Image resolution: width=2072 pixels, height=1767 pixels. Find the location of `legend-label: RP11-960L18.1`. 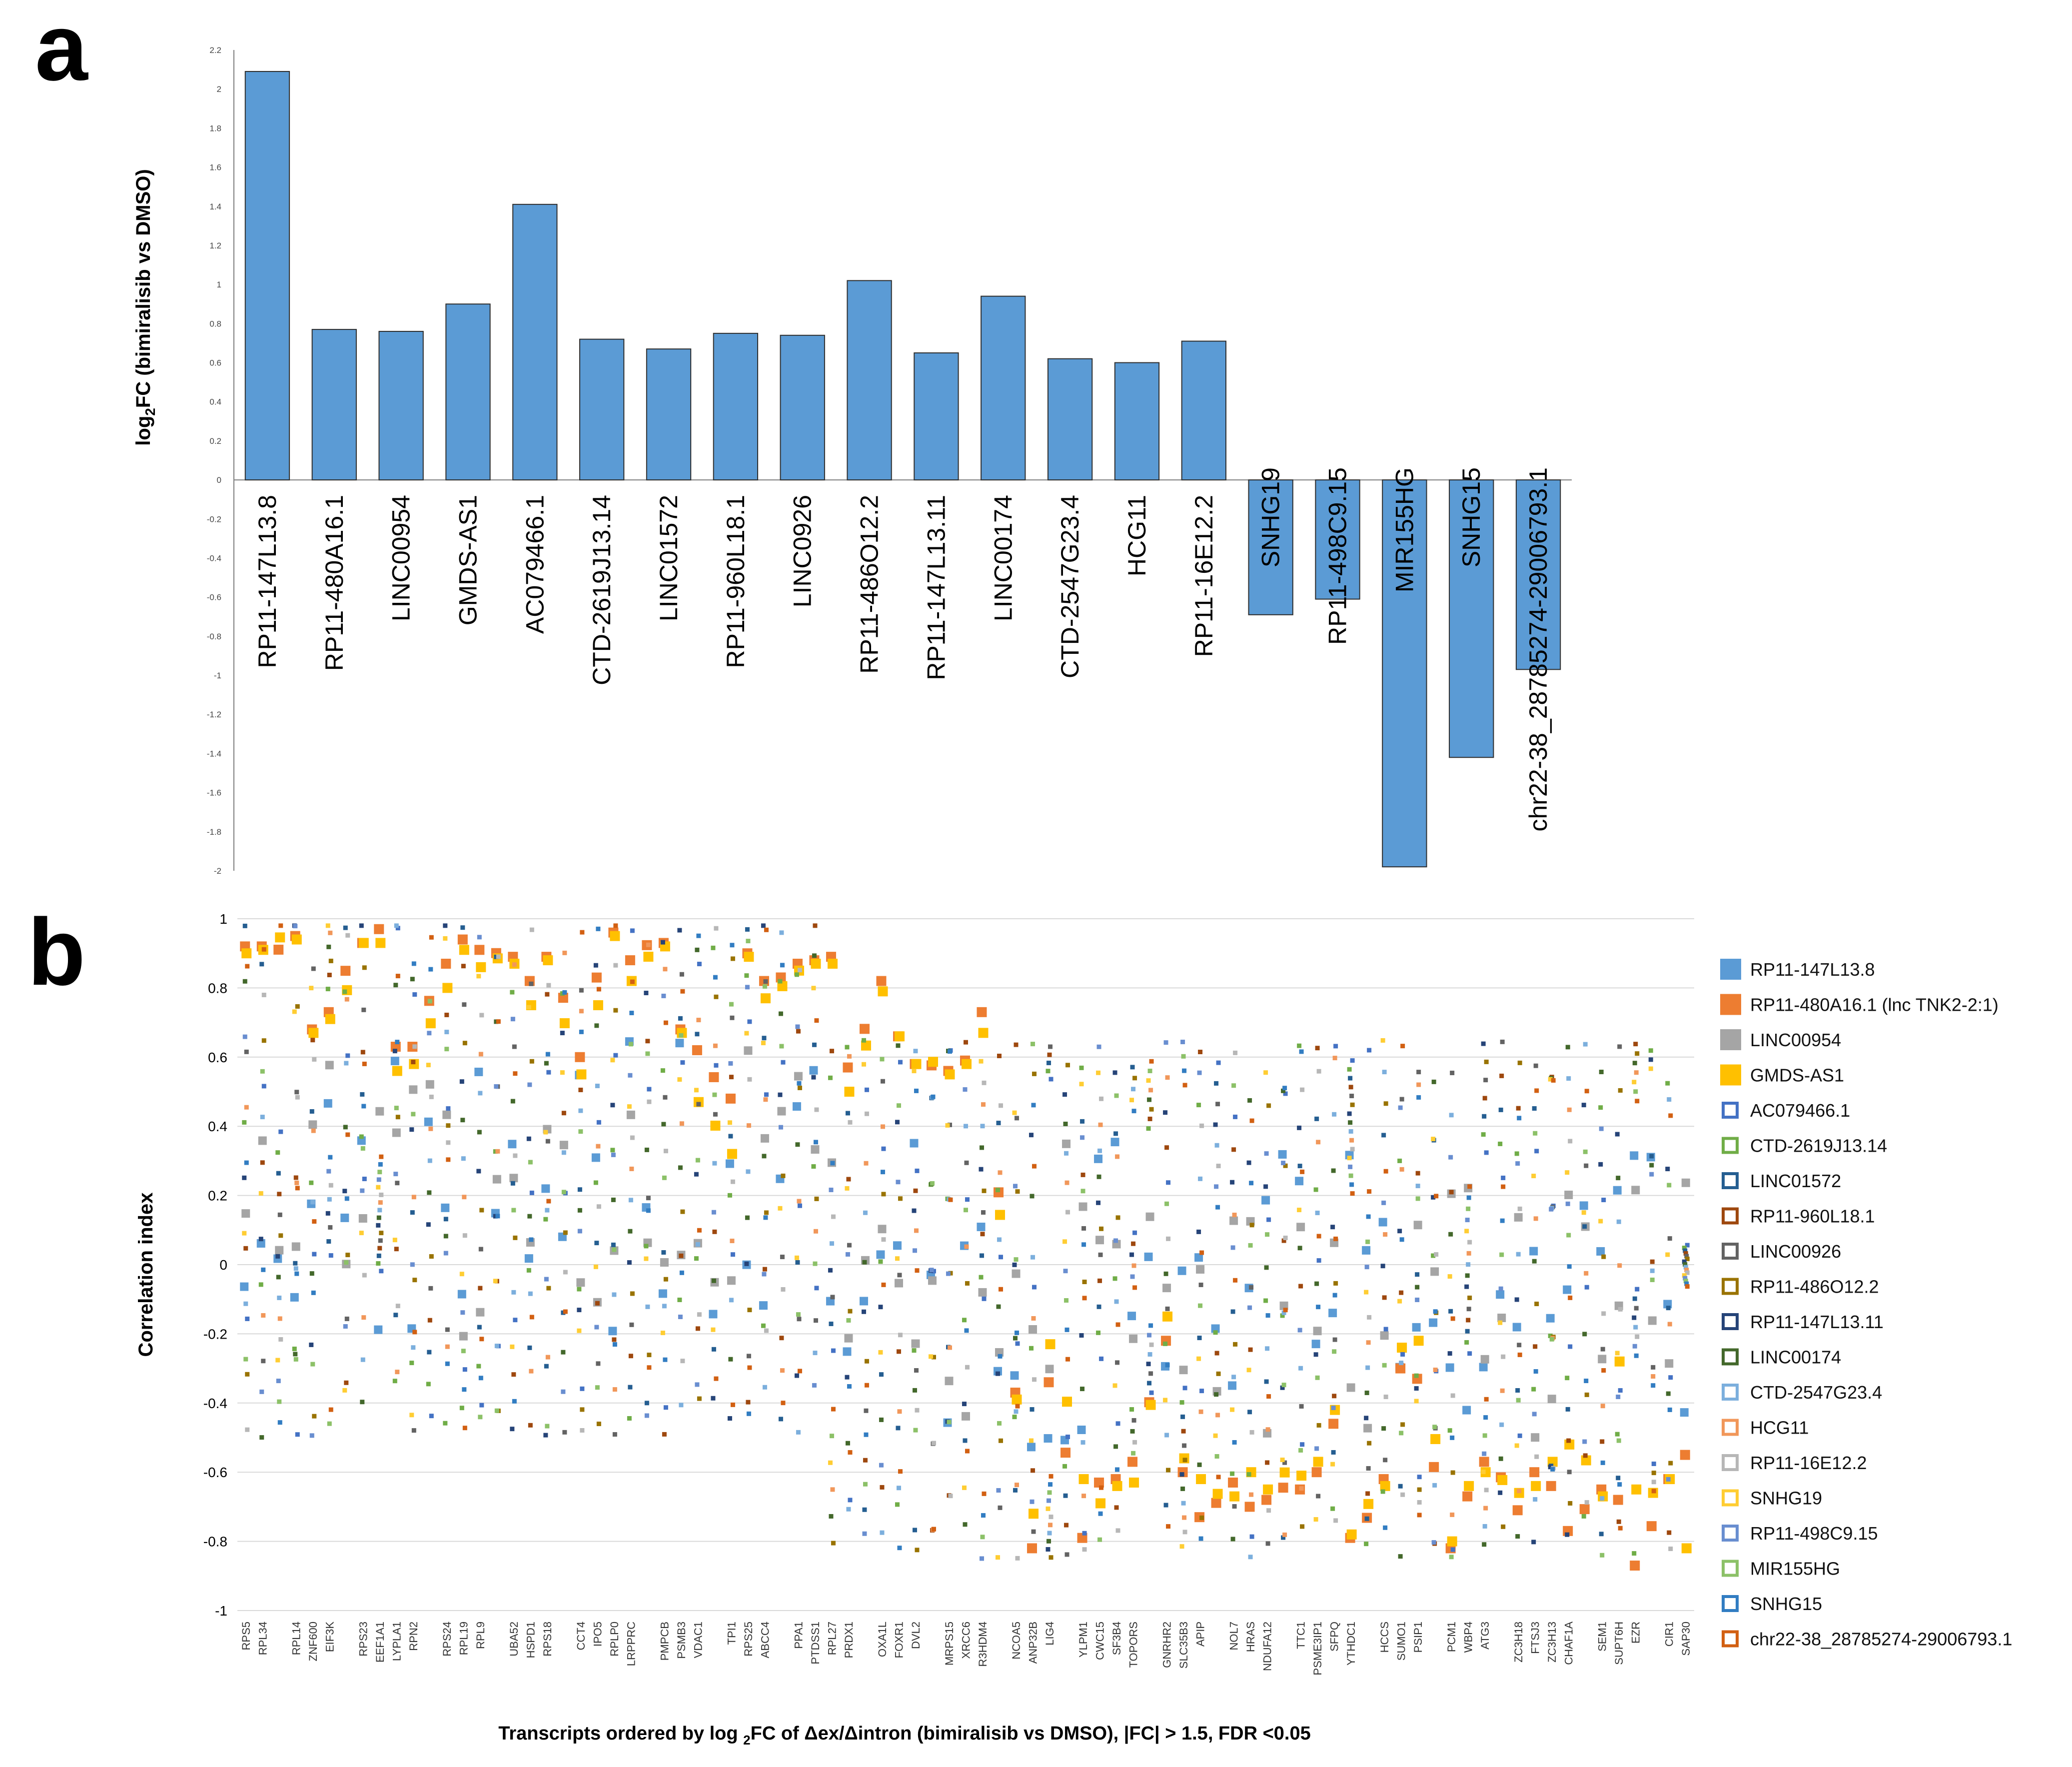

legend-label: RP11-960L18.1 is located at coordinates (1813, 1216).